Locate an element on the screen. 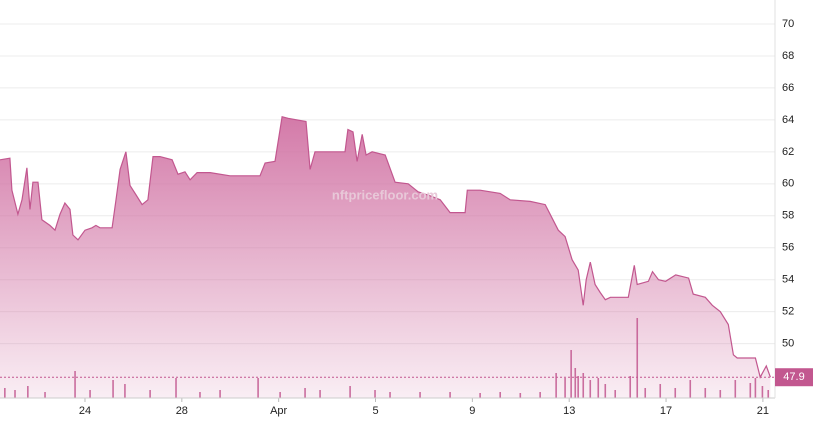 This screenshot has height=426, width=834. watermark: nftpricefloor.com is located at coordinates (385, 194).